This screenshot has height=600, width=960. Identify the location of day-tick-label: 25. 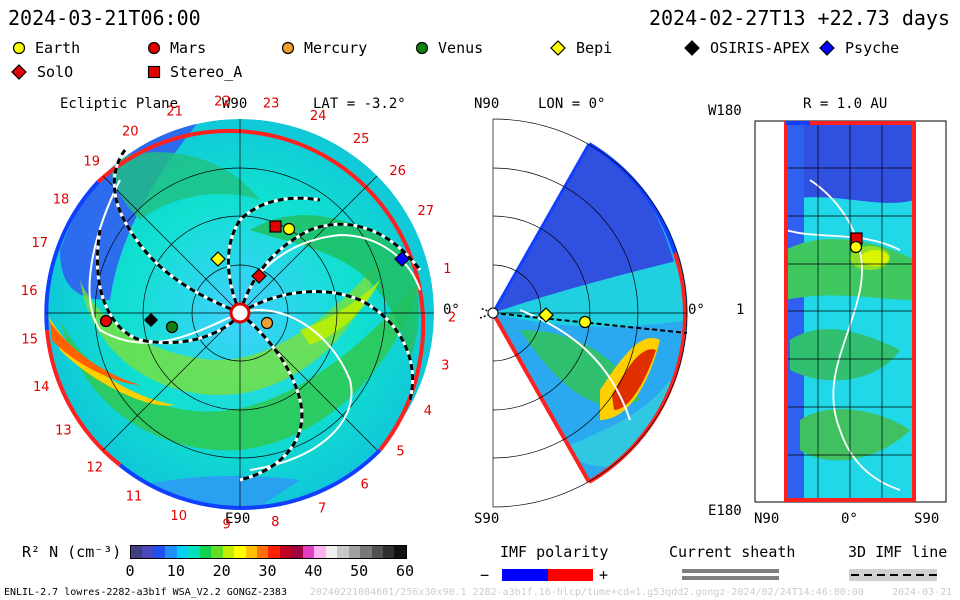
(361, 139).